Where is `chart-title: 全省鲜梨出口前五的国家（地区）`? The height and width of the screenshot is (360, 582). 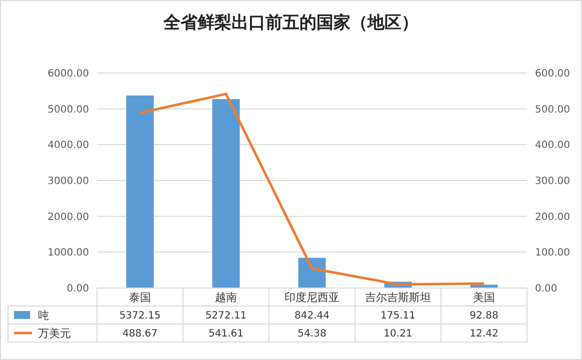 chart-title: 全省鲜梨出口前五的国家（地区） is located at coordinates (290, 23).